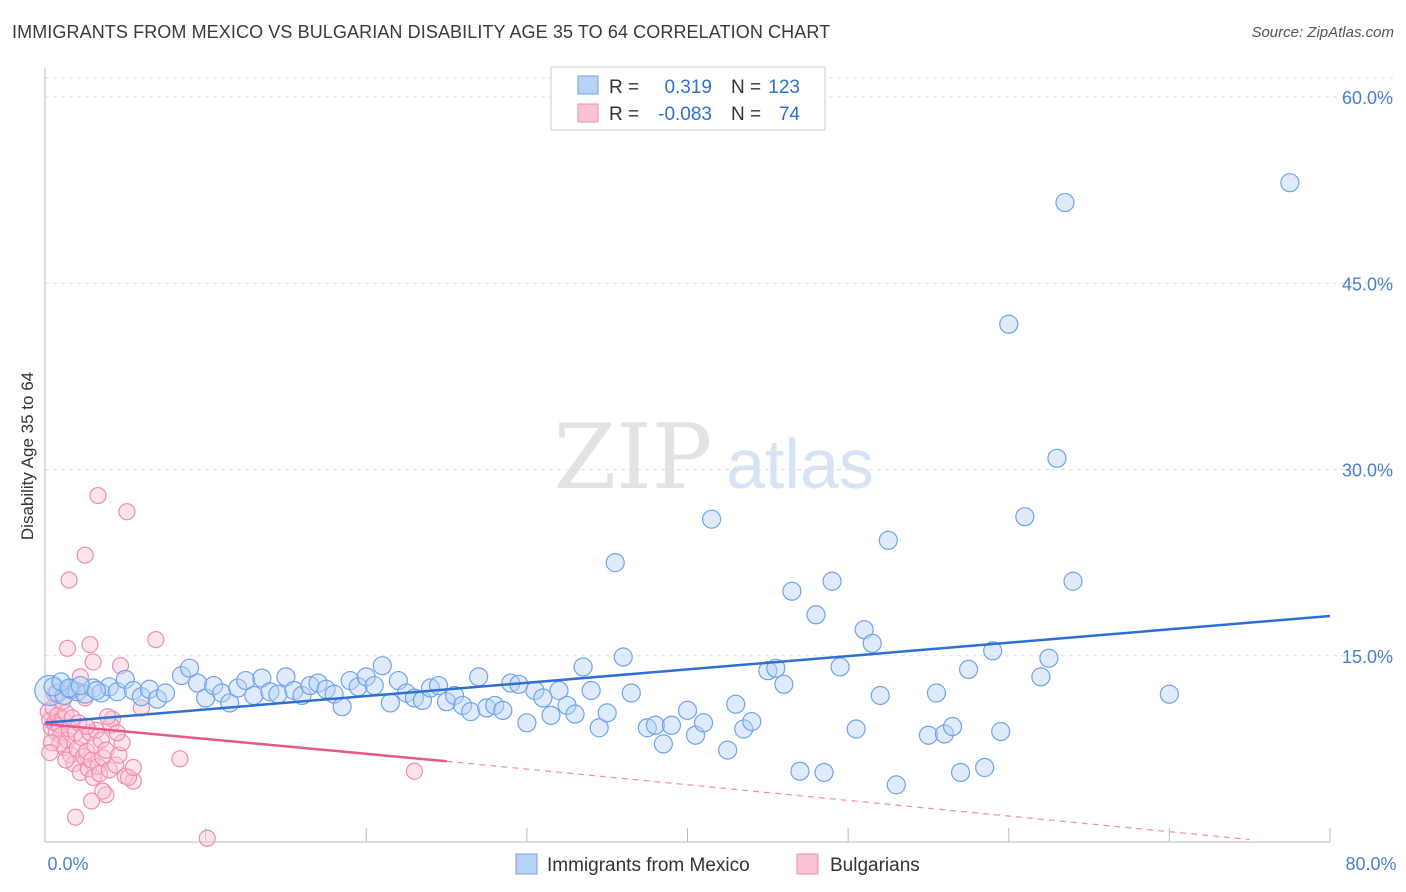 The image size is (1406, 892). I want to click on legend-r-label: R =, so click(624, 114).